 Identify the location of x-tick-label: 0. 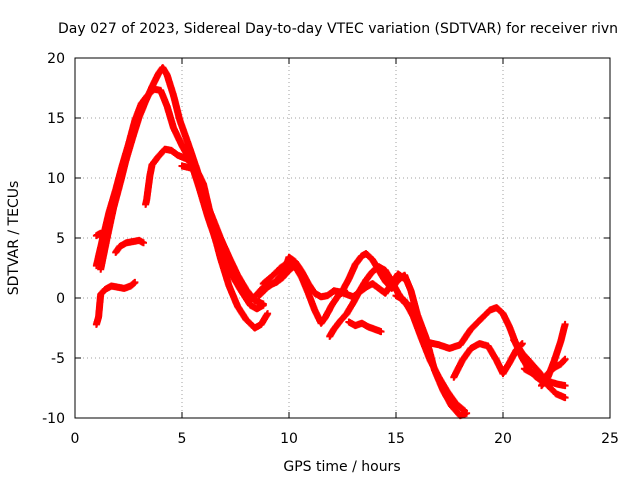
(75, 439).